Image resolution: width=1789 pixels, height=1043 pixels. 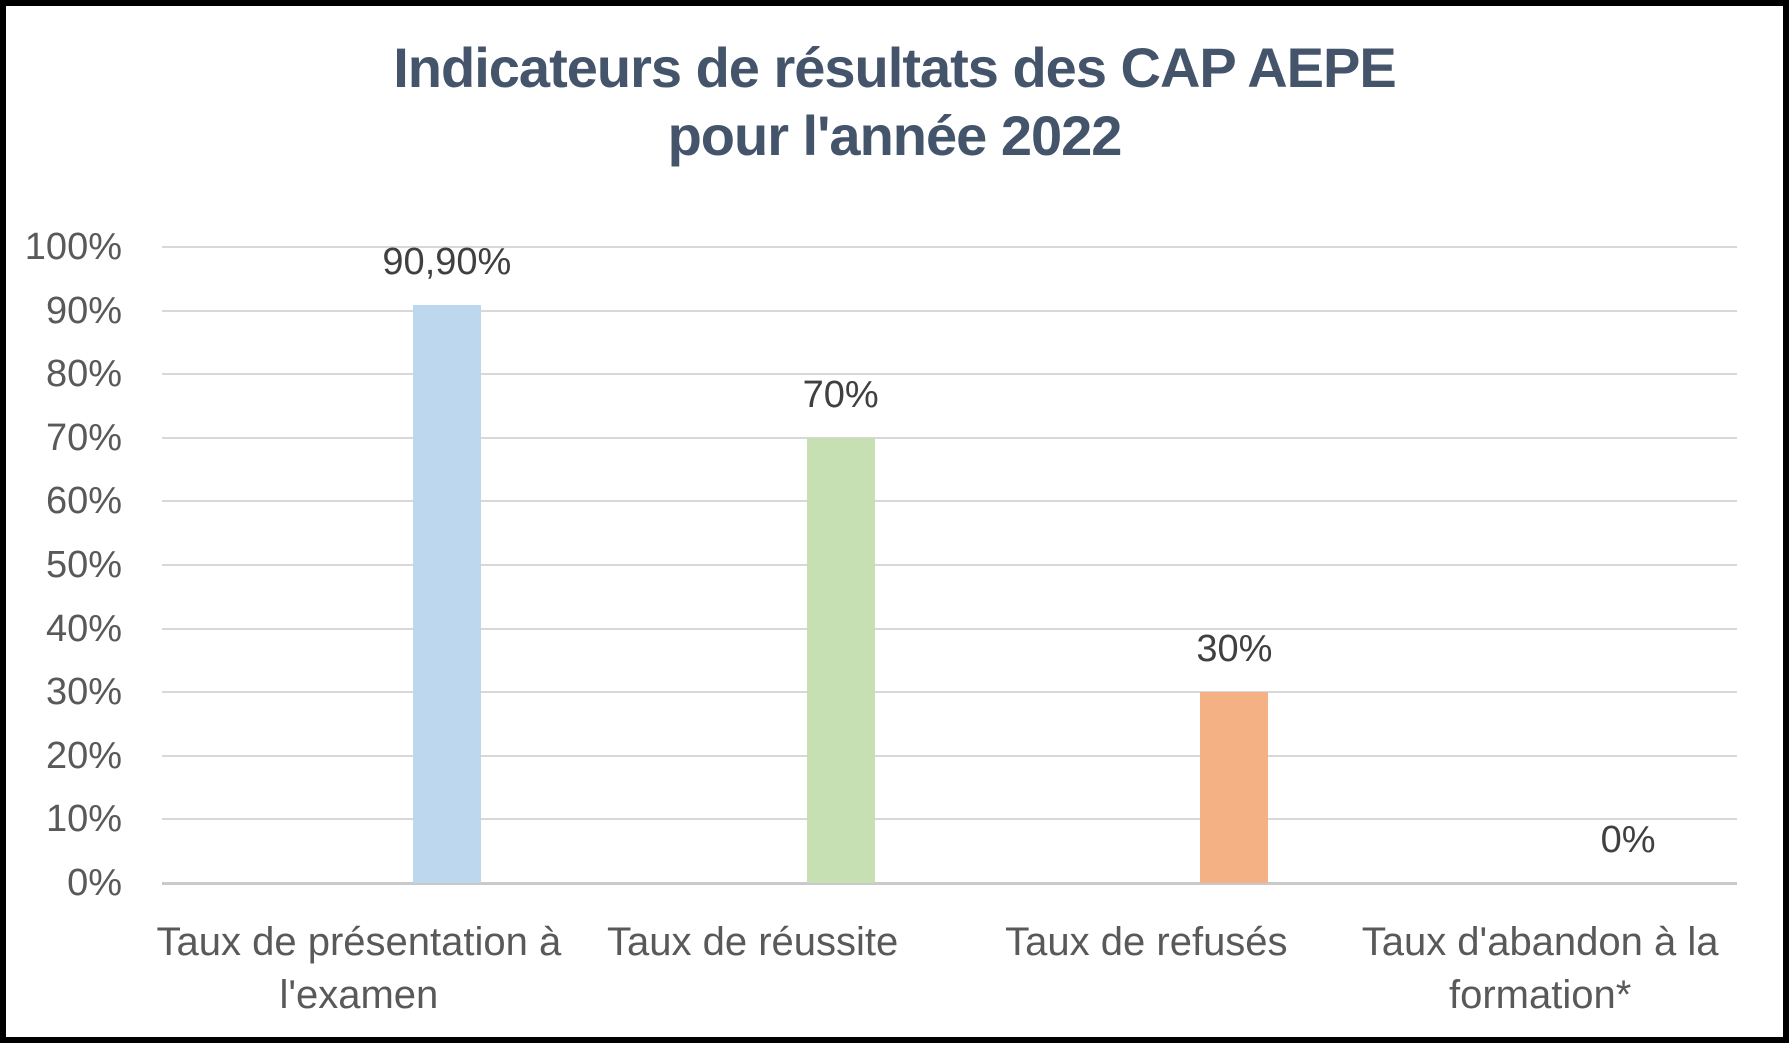 What do you see at coordinates (83, 437) in the screenshot?
I see `y-axis-tick-label: 70%` at bounding box center [83, 437].